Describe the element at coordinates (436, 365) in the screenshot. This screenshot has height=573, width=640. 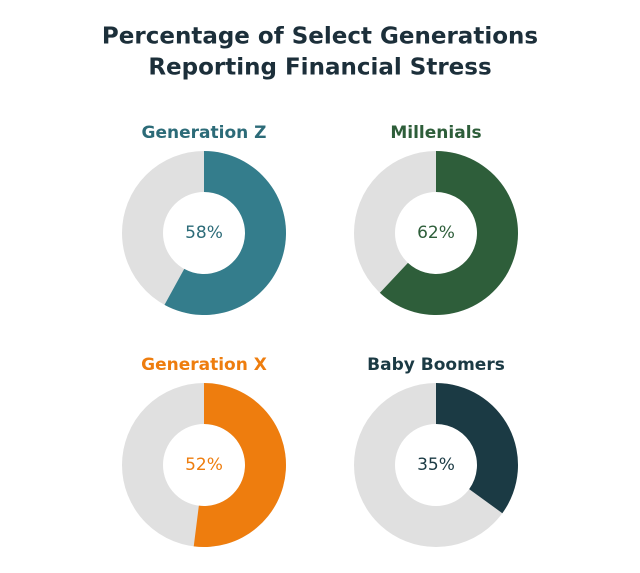
I see `donut-title: Baby Boomers` at that location.